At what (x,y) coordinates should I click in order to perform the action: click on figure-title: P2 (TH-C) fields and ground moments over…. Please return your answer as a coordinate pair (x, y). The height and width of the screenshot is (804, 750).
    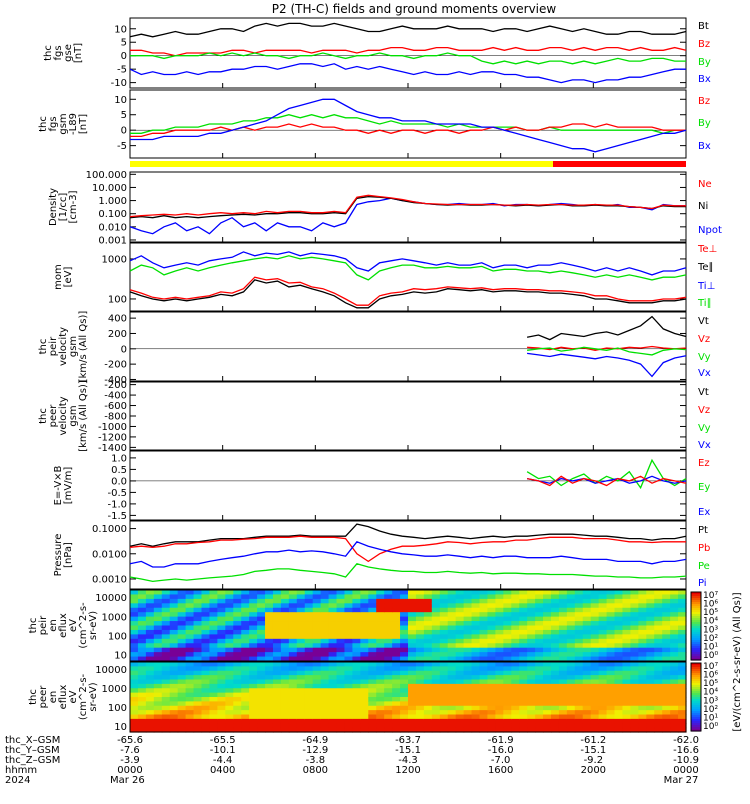
    Looking at the image, I should click on (414, 9).